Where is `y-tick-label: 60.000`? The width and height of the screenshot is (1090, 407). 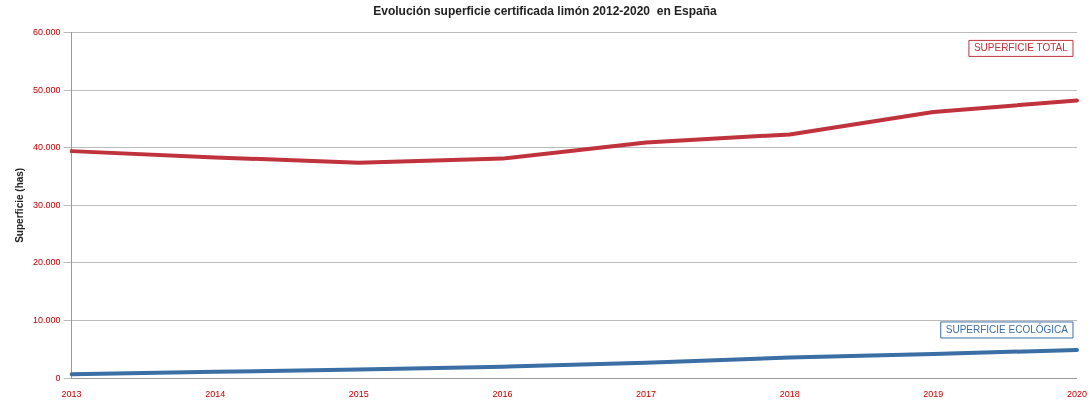 y-tick-label: 60.000 is located at coordinates (47, 31).